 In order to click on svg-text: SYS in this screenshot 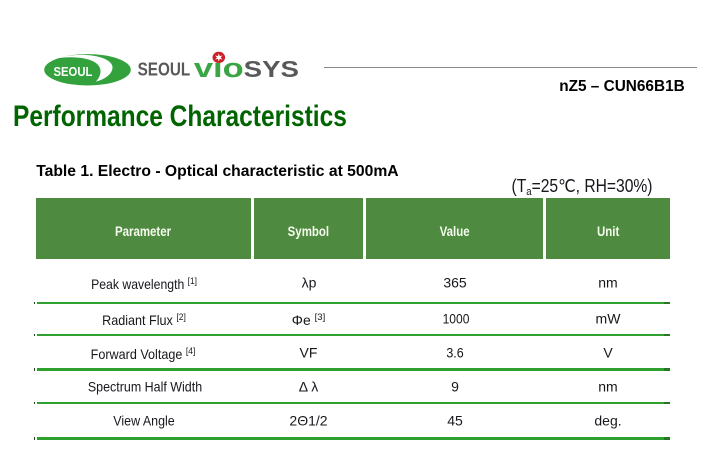, I will do `click(271, 69)`.